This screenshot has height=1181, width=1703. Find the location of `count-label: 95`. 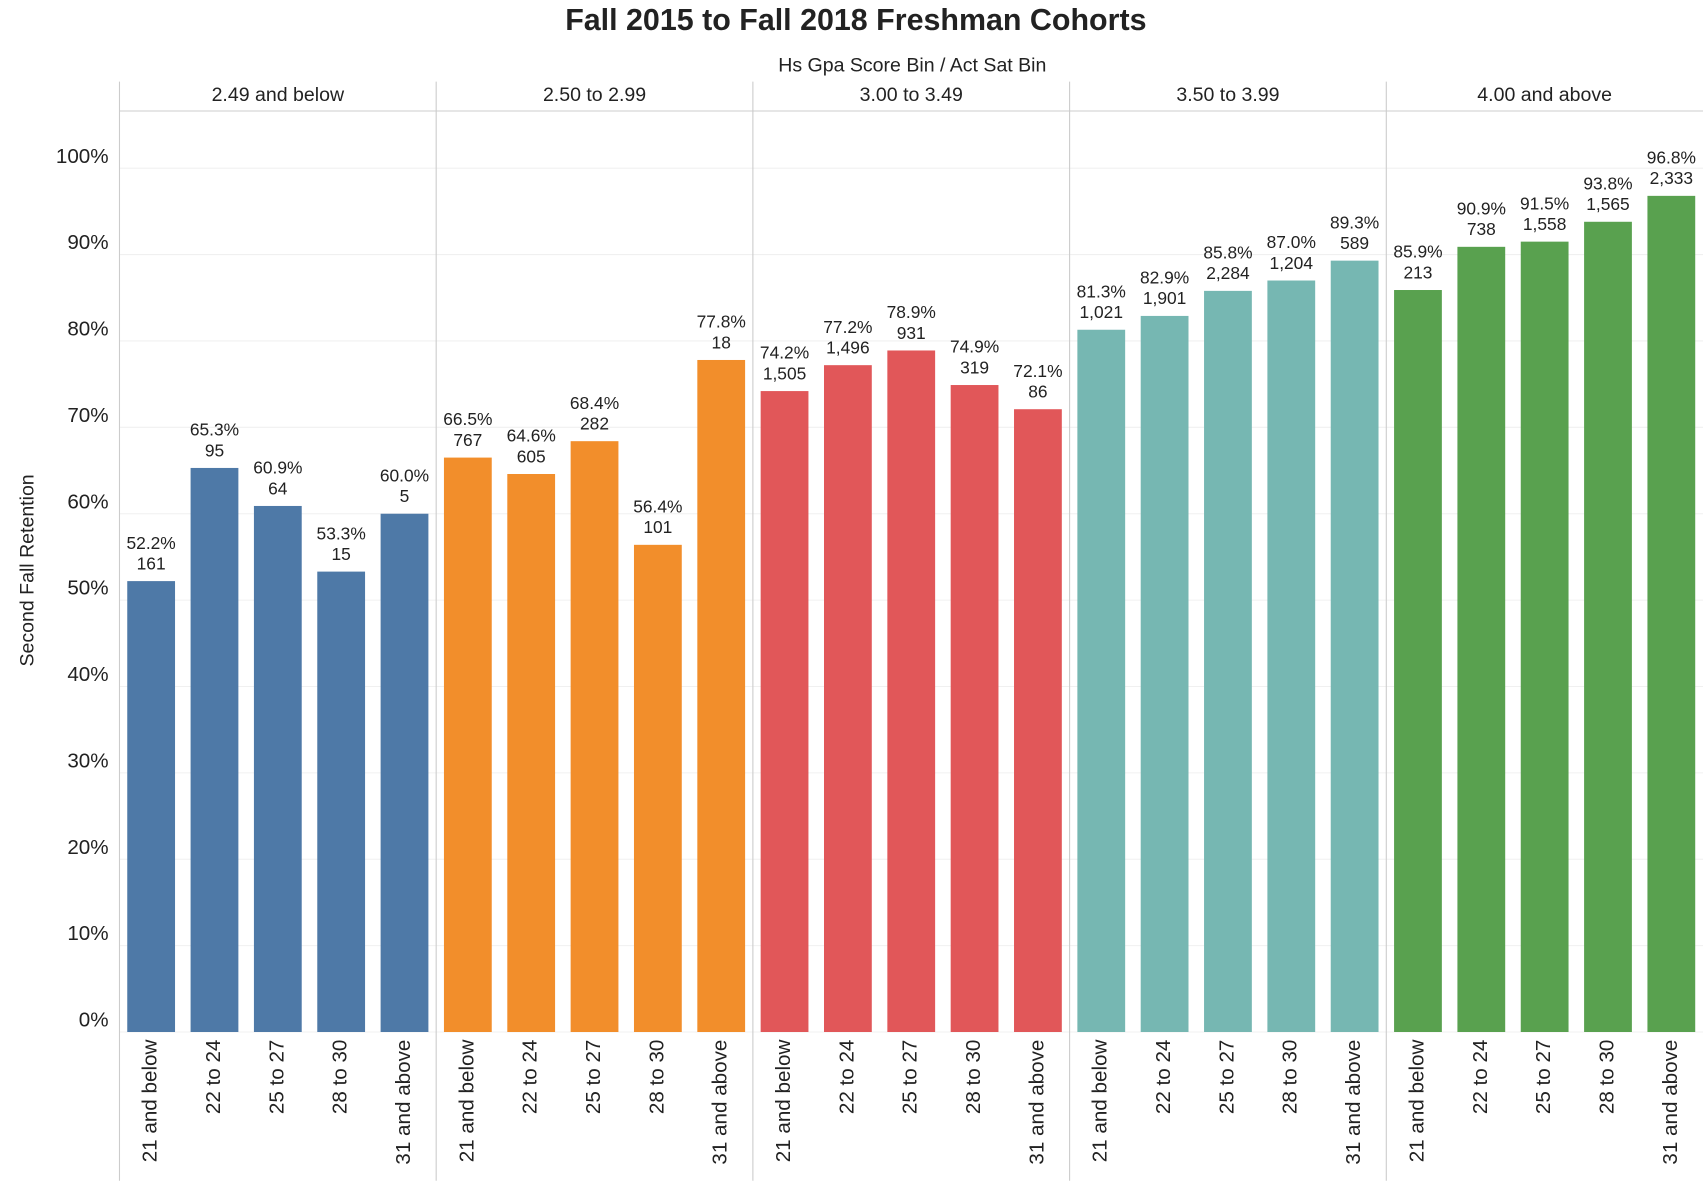

count-label: 95 is located at coordinates (214, 450).